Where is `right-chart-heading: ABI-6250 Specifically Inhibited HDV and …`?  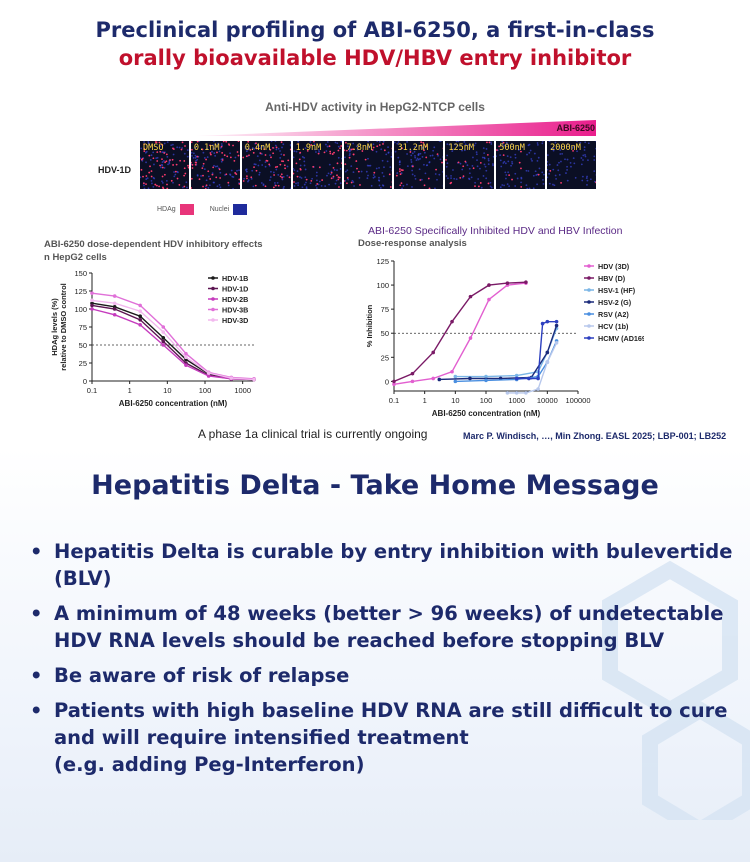 right-chart-heading: ABI-6250 Specifically Inhibited HDV and … is located at coordinates (495, 231).